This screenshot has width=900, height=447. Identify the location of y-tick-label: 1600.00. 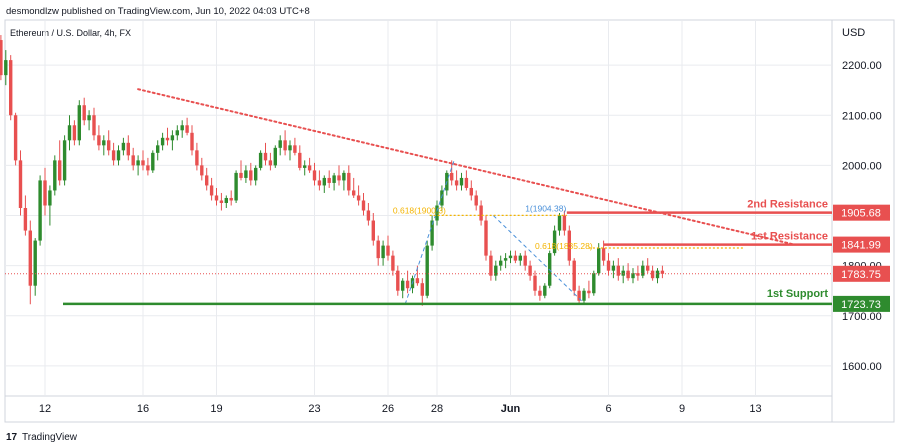
(862, 367).